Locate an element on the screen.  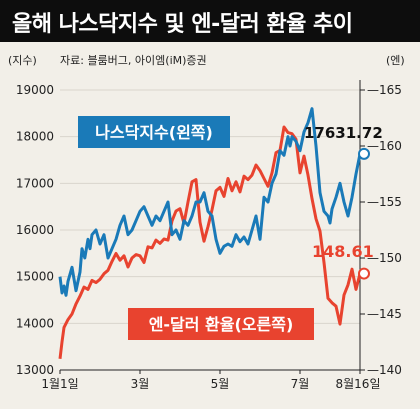
nasdaq-label-text: 나스닥지수(왼쪽) is located at coordinates (154, 132).